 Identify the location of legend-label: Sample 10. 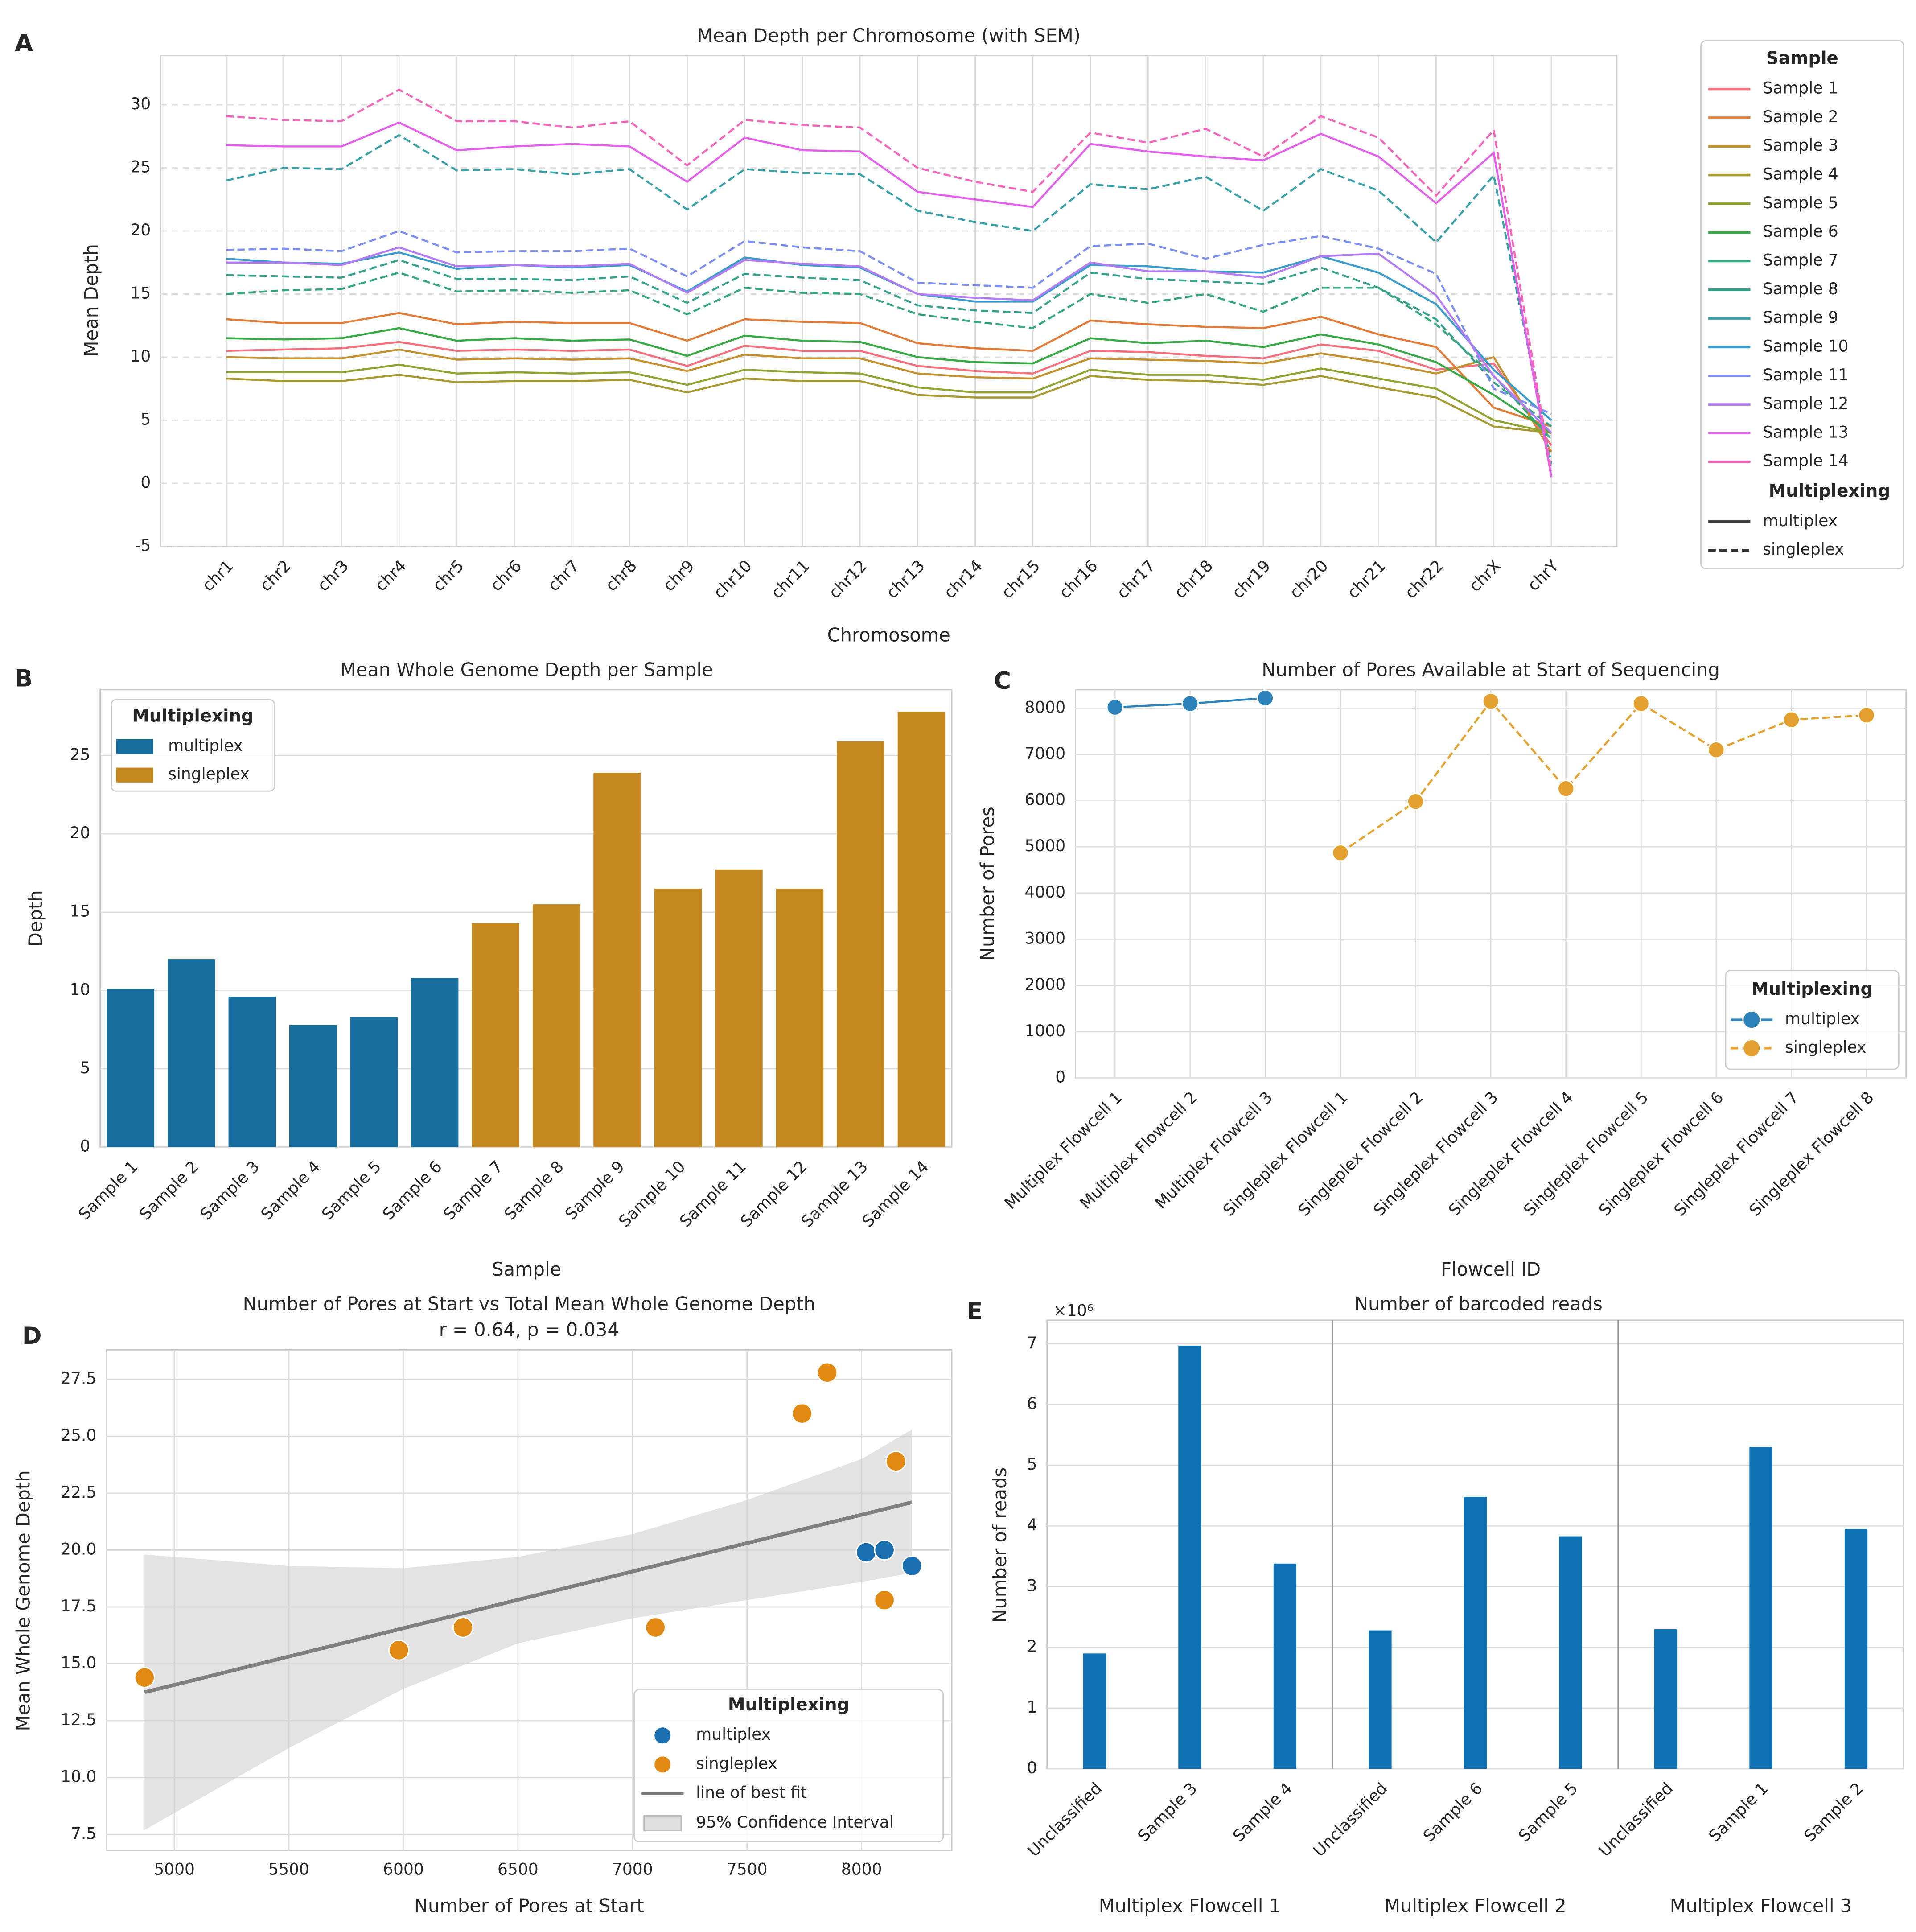
(1805, 346).